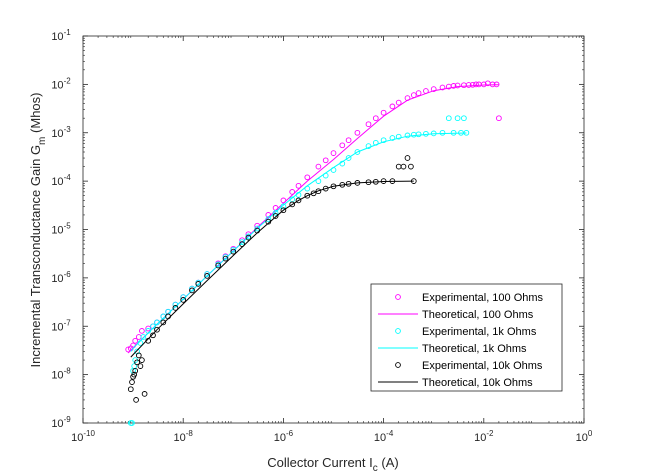 The image size is (645, 475). What do you see at coordinates (482, 366) in the screenshot?
I see `legend-entry-label: Experimental, 10k Ohms` at bounding box center [482, 366].